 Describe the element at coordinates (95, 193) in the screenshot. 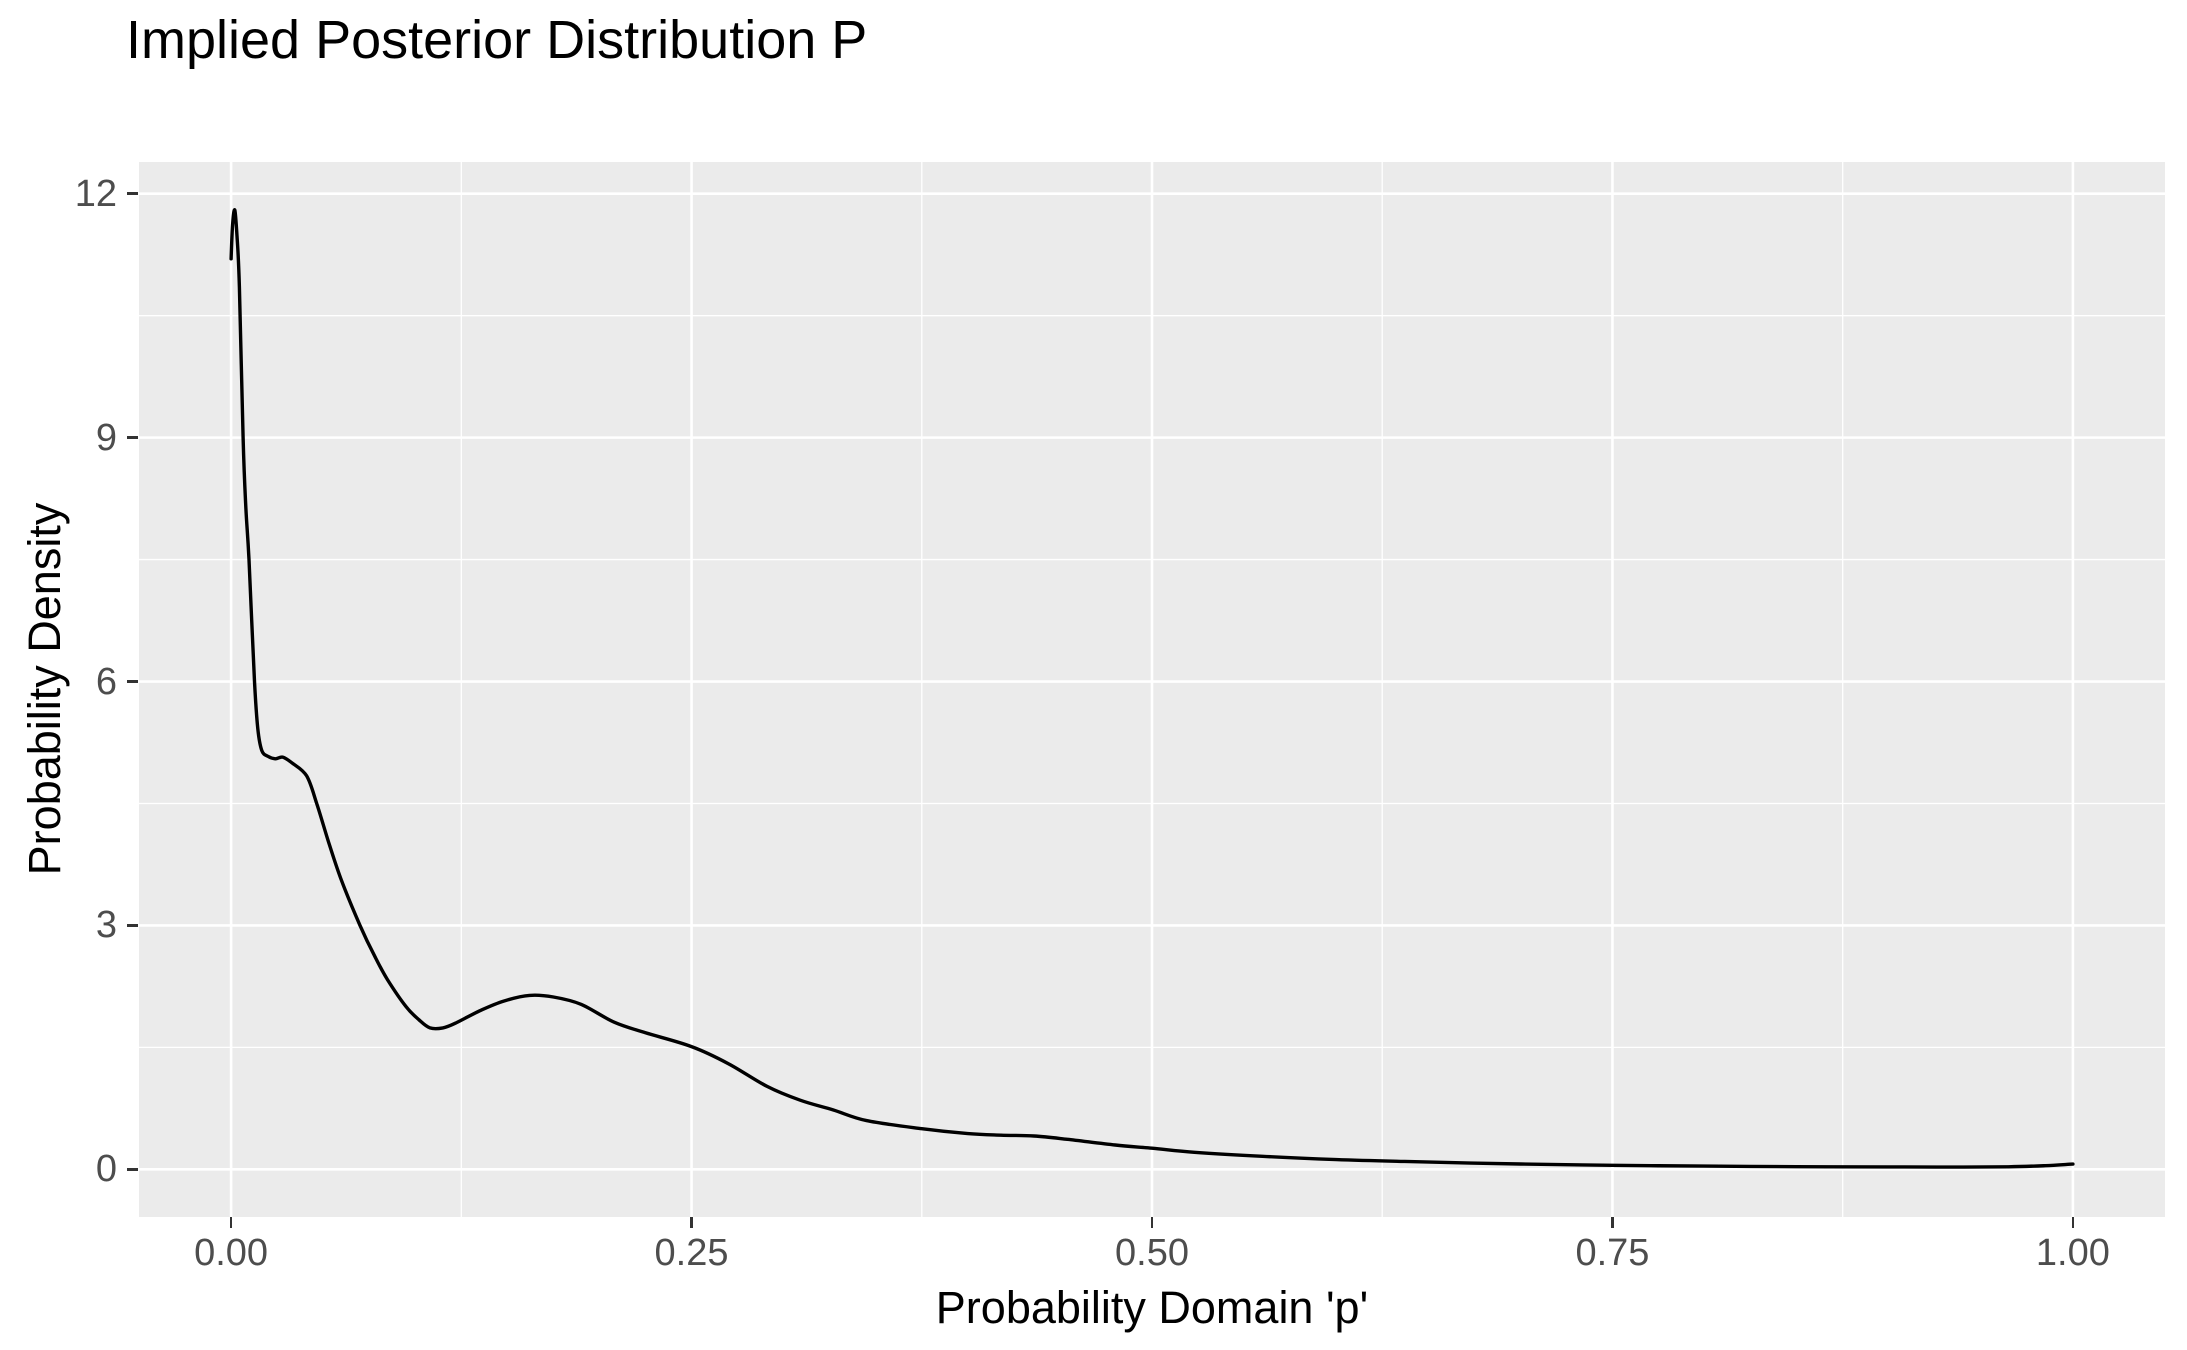

I see `y-tick-label: 12` at that location.